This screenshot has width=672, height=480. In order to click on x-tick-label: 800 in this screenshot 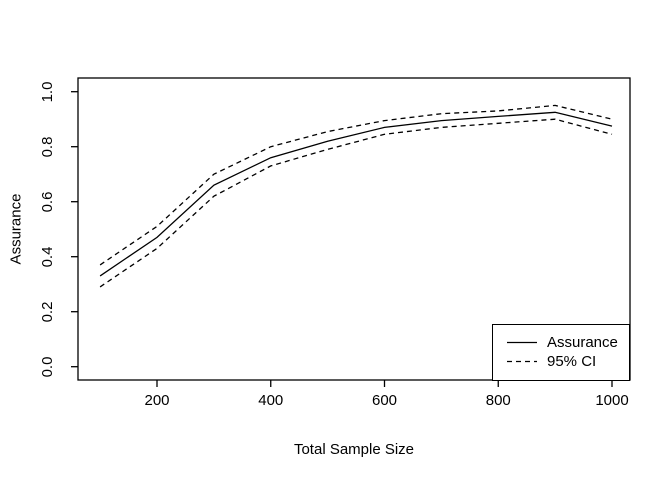, I will do `click(498, 400)`.